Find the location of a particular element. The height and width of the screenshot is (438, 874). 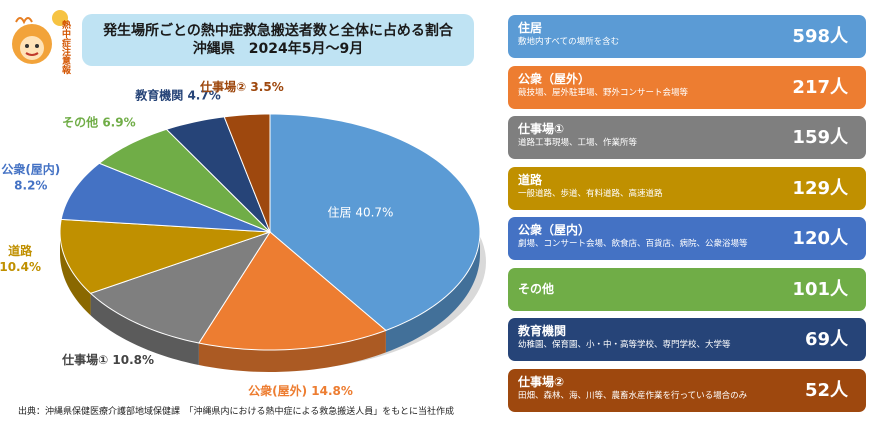

sun-icon is located at coordinates (60, 18).